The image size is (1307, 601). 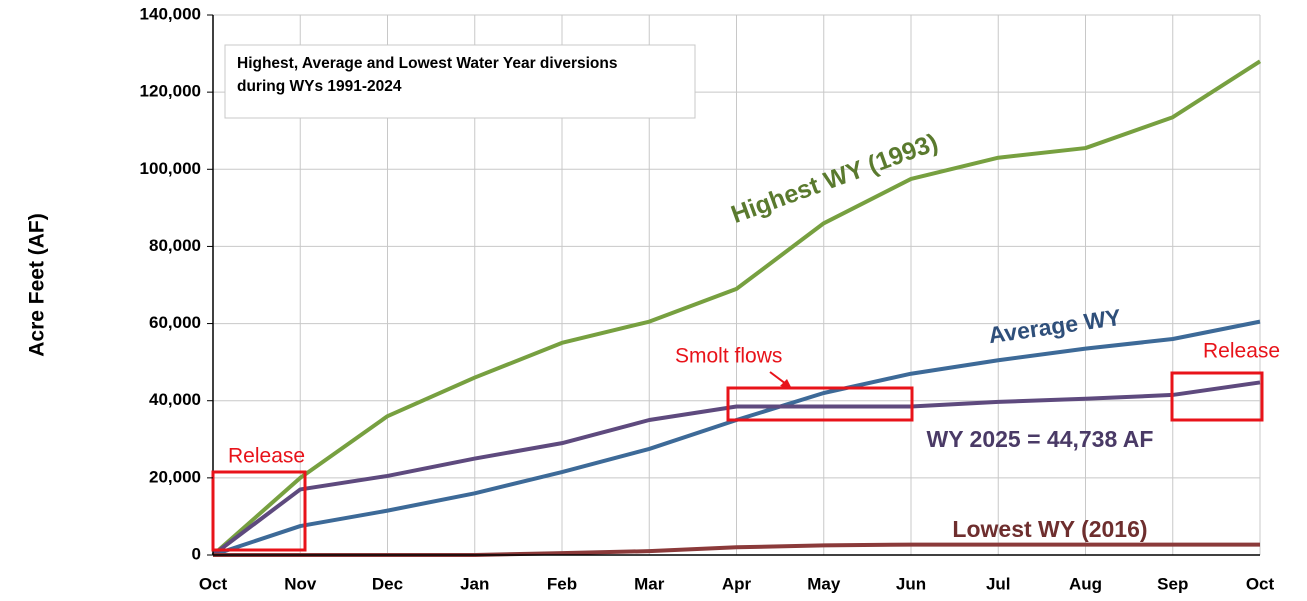 I want to click on x-tick-label: Jul, so click(x=998, y=583).